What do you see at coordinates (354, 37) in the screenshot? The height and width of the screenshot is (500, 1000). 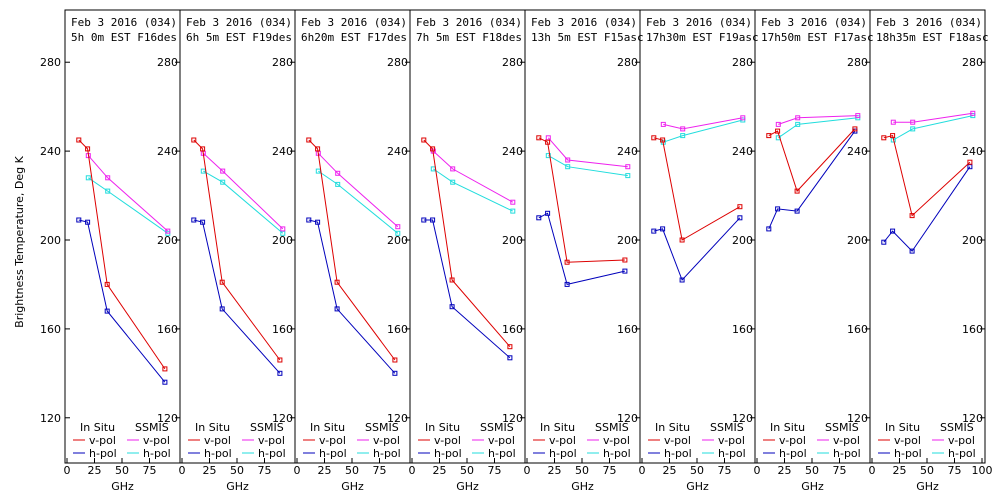 I see `panel-title-time: 6h20m EST F17des` at bounding box center [354, 37].